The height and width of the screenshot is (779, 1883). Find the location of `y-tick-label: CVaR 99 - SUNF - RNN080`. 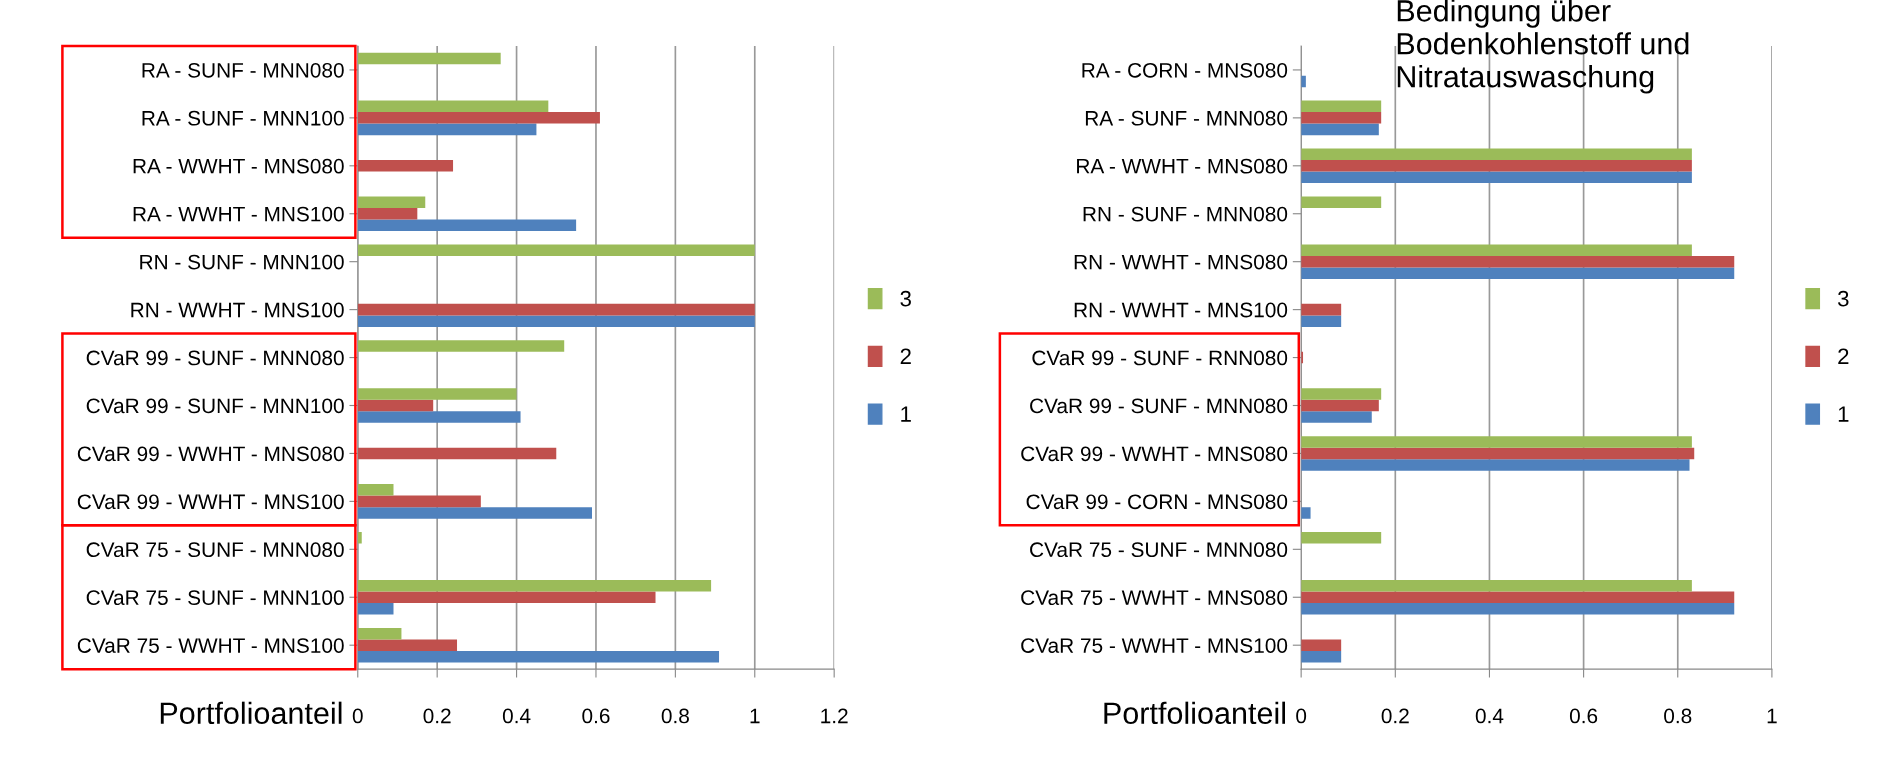

y-tick-label: CVaR 99 - SUNF - RNN080 is located at coordinates (1160, 358).